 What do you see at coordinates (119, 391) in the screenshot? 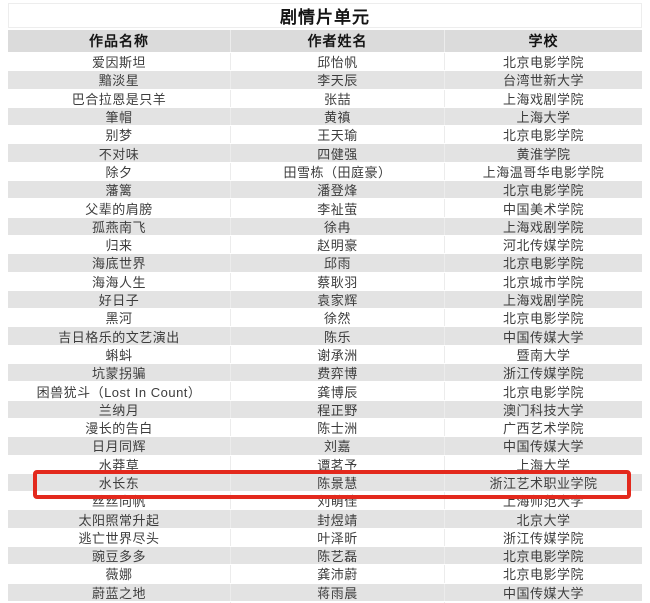
I see `work-cell: 困兽犹斗（Lost In Count）` at bounding box center [119, 391].